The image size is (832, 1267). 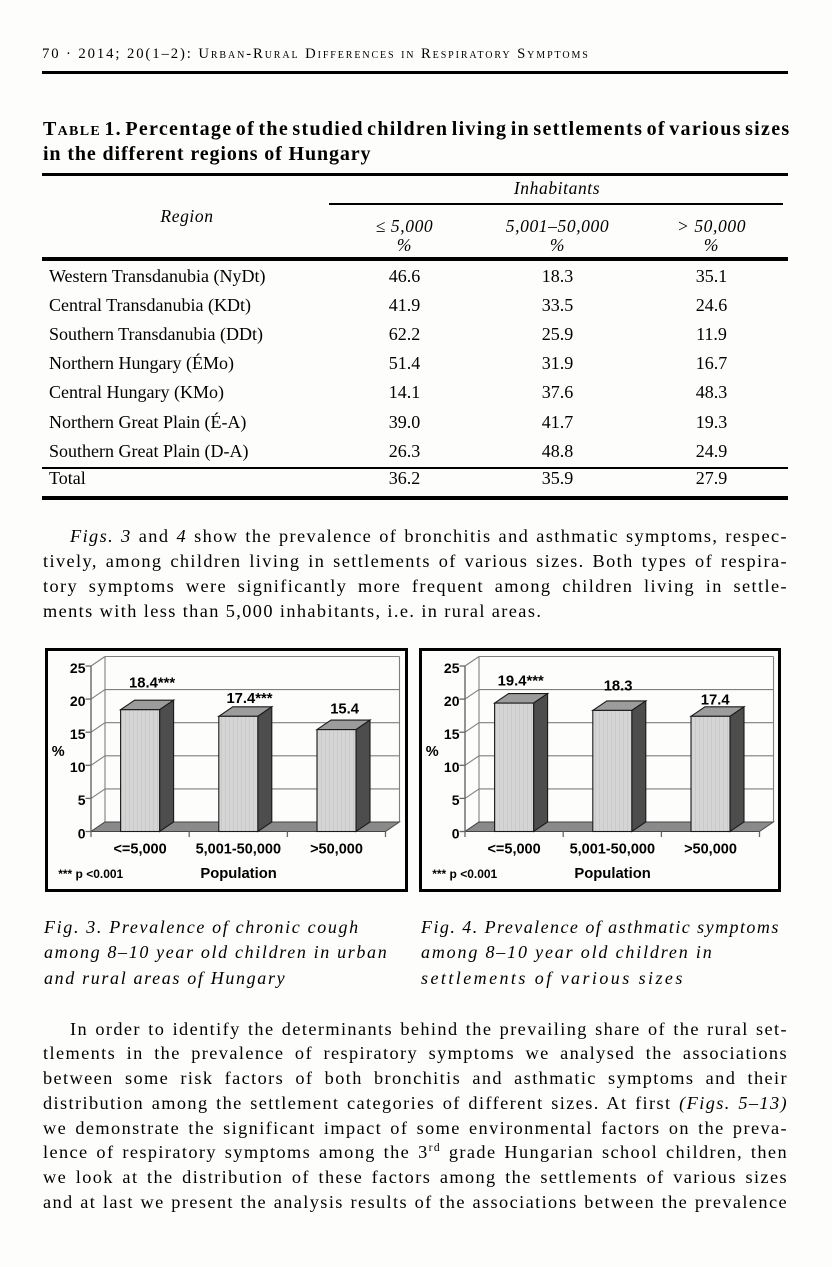 What do you see at coordinates (618, 687) in the screenshot?
I see `svg-text: 18.3` at bounding box center [618, 687].